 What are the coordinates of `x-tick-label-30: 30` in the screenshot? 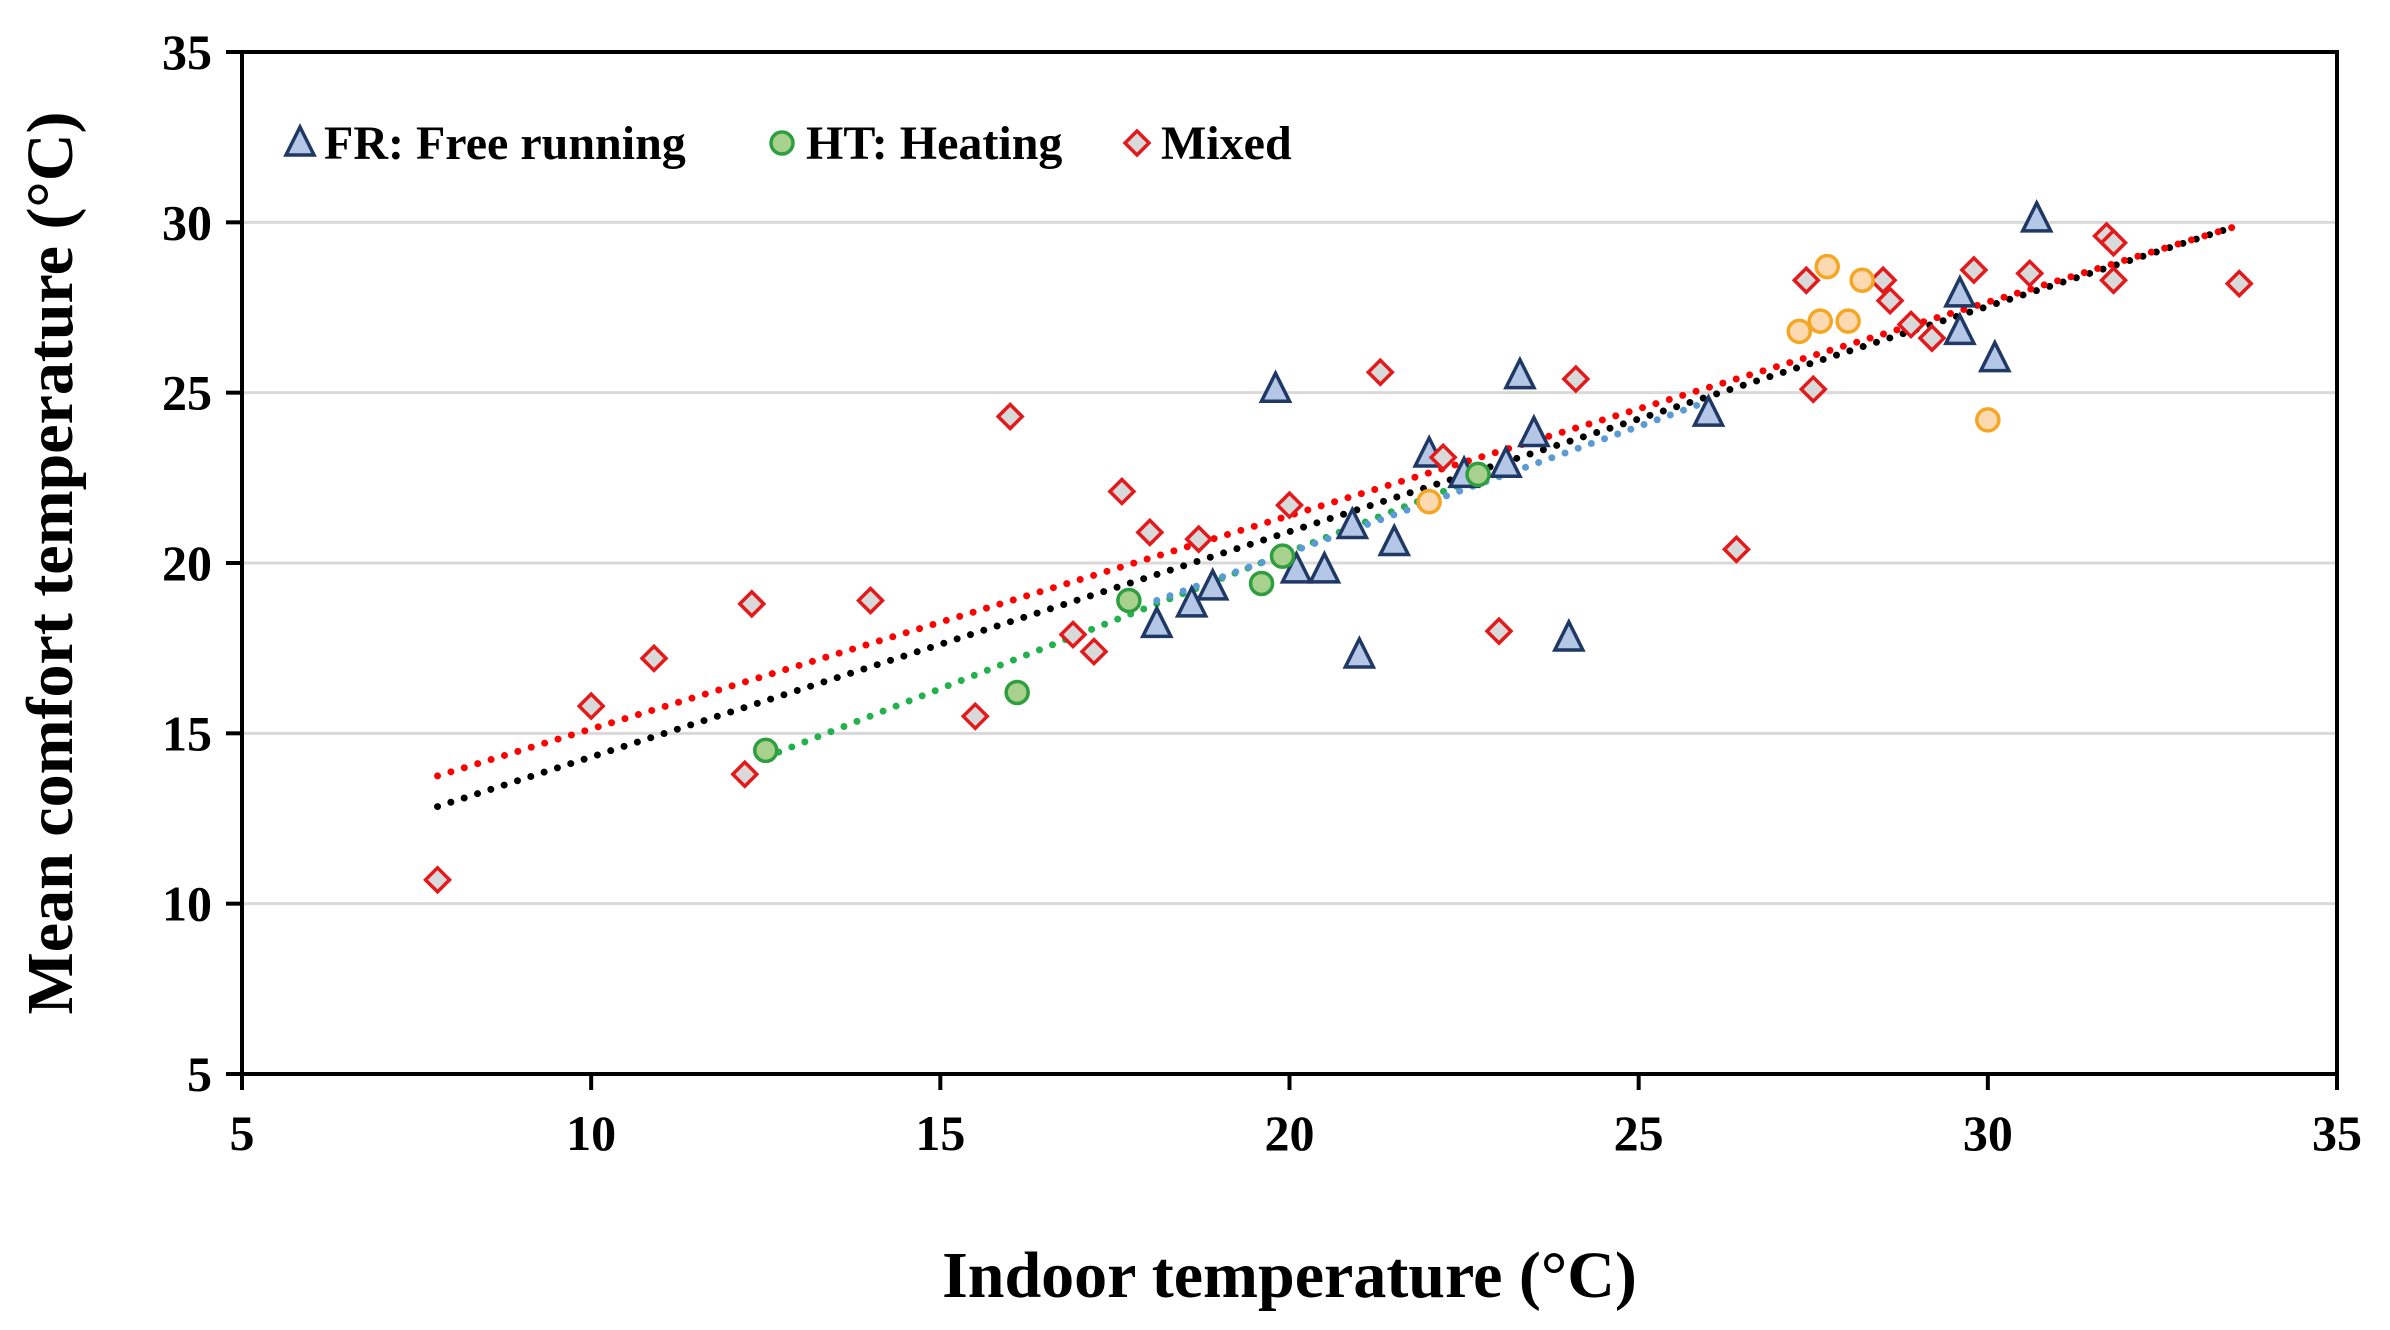 It's located at (1988, 1133).